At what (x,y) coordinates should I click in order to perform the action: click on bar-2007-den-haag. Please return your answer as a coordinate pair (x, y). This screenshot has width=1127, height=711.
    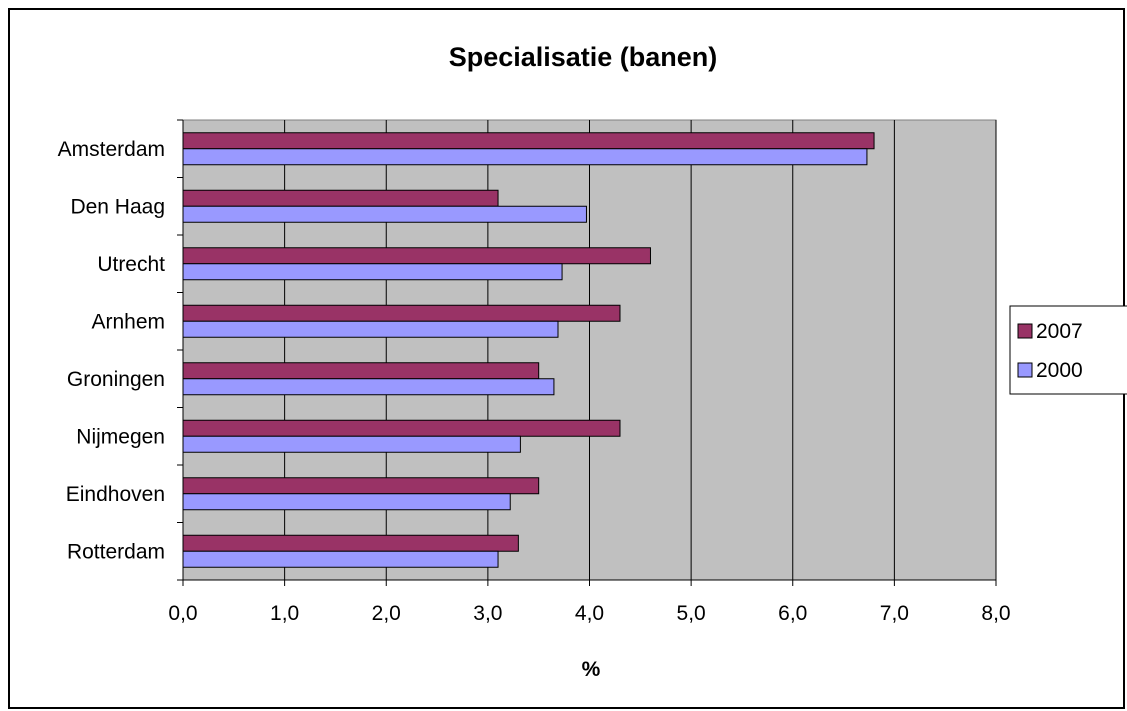
    Looking at the image, I should click on (340, 198).